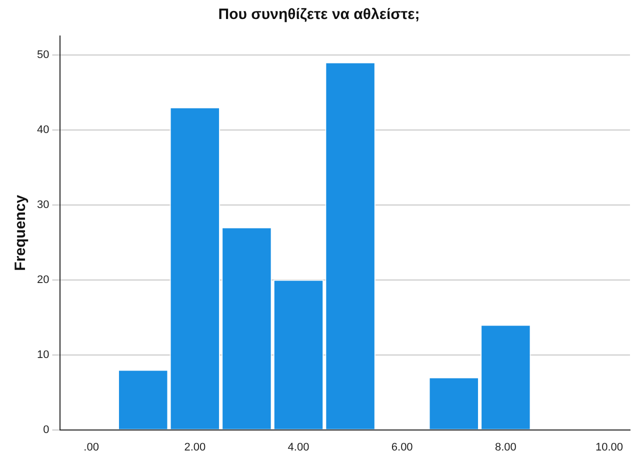 Image resolution: width=634 pixels, height=461 pixels. I want to click on x-tick-label: 4.00, so click(299, 447).